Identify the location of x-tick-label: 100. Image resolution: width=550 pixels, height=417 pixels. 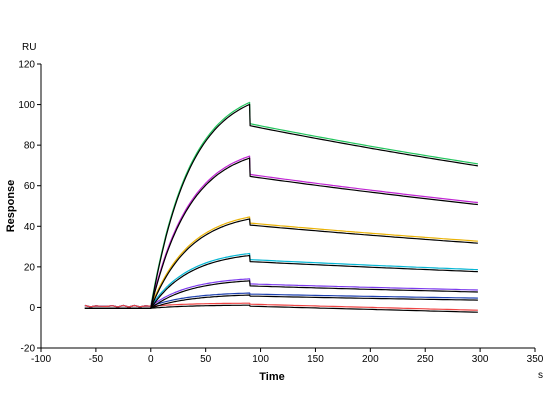
(260, 359).